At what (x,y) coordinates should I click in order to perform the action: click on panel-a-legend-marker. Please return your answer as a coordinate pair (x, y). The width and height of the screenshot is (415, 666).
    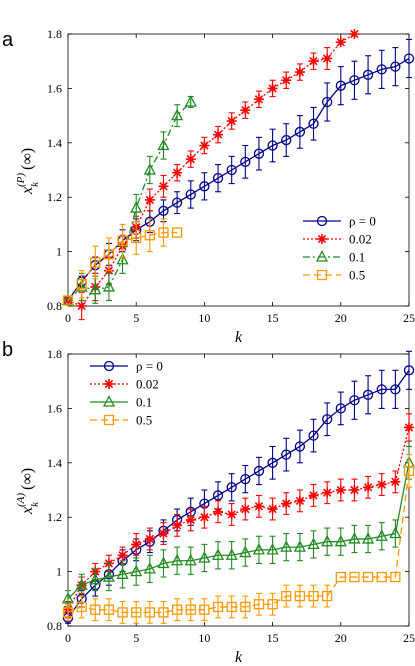
    Looking at the image, I should click on (322, 275).